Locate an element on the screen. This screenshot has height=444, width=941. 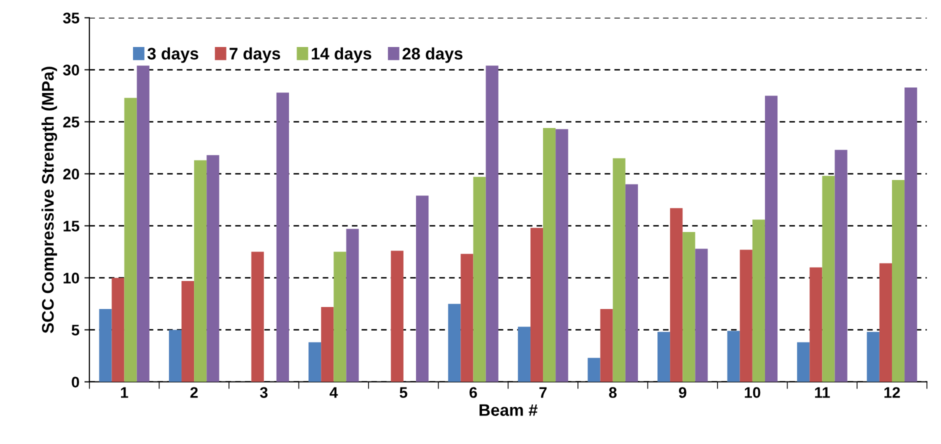
x-tick-label: 1 is located at coordinates (124, 392).